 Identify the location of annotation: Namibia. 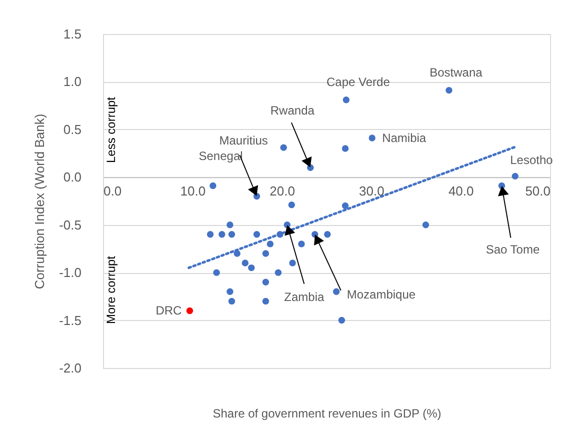
(404, 138).